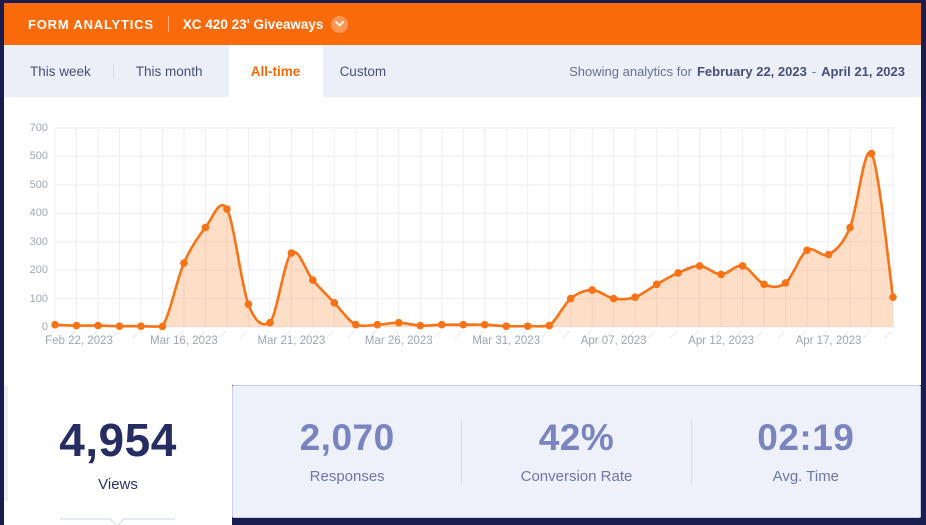 This screenshot has width=926, height=525. I want to click on x-axis-tick-label: Mar 16, 2023, so click(184, 341).